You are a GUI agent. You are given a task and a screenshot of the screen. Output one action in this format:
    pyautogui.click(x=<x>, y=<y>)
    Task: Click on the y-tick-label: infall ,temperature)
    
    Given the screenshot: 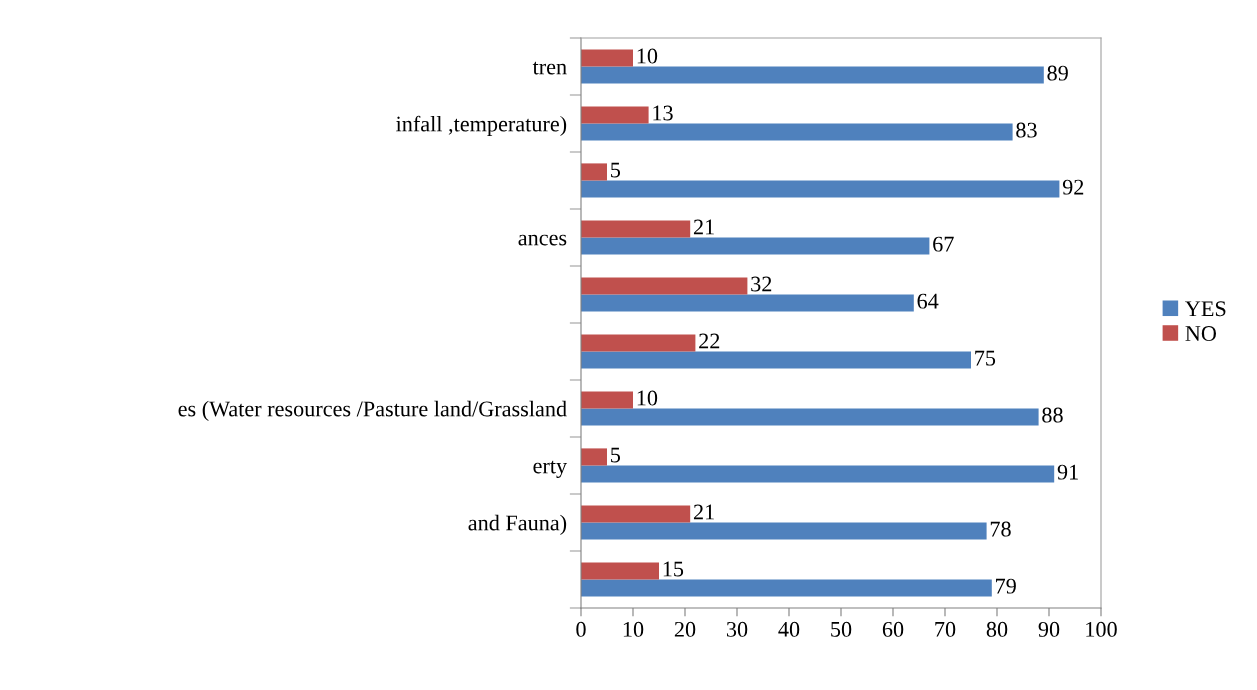 What is the action you would take?
    pyautogui.click(x=481, y=126)
    